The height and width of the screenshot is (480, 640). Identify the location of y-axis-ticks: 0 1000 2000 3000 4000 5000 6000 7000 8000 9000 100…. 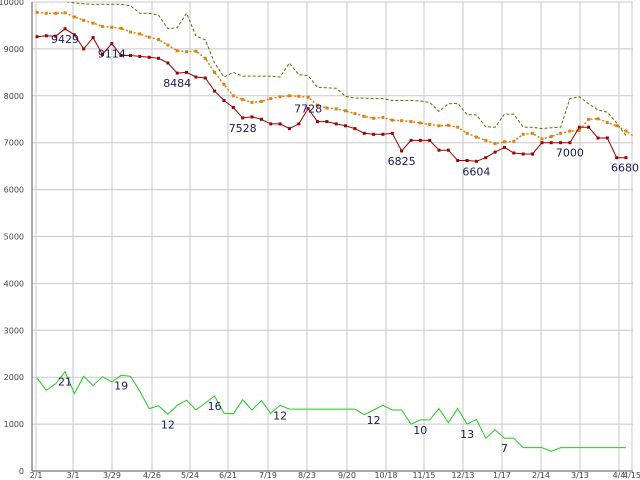
(12, 238).